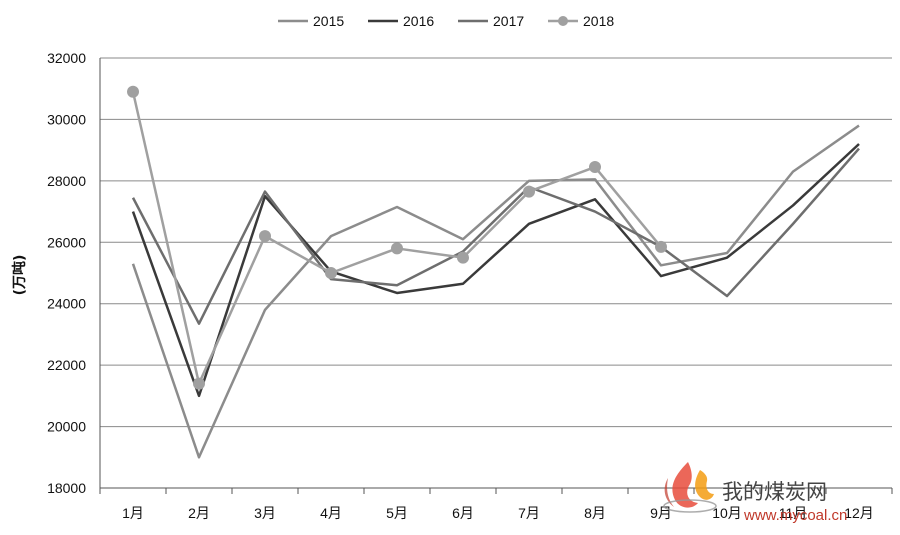 The height and width of the screenshot is (535, 900). I want to click on watermark-url: www.mycoal.cn, so click(795, 515).